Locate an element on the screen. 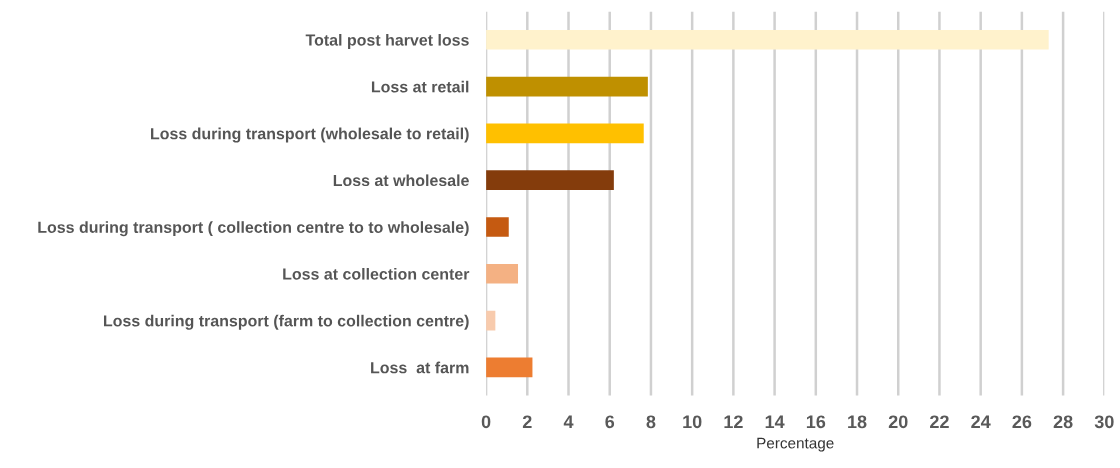 The height and width of the screenshot is (468, 1120). x-tick-label: 2 is located at coordinates (527, 421).